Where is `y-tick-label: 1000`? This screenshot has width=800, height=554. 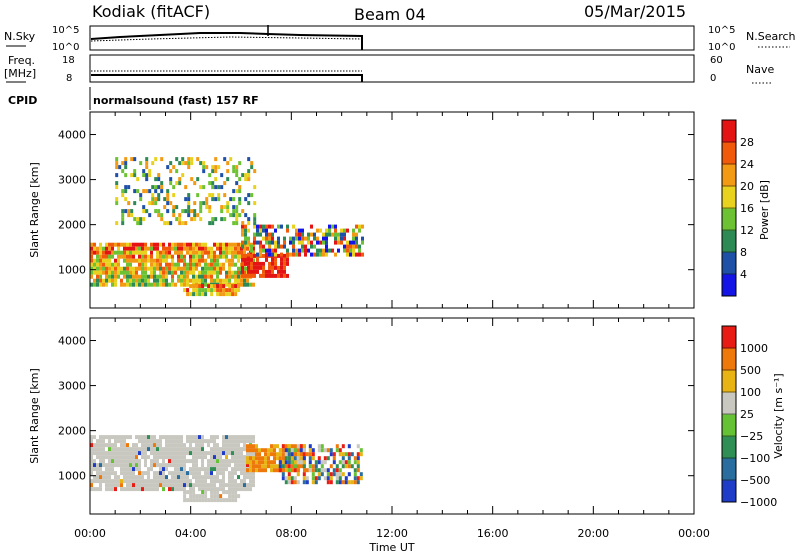 y-tick-label: 1000 is located at coordinates (72, 476).